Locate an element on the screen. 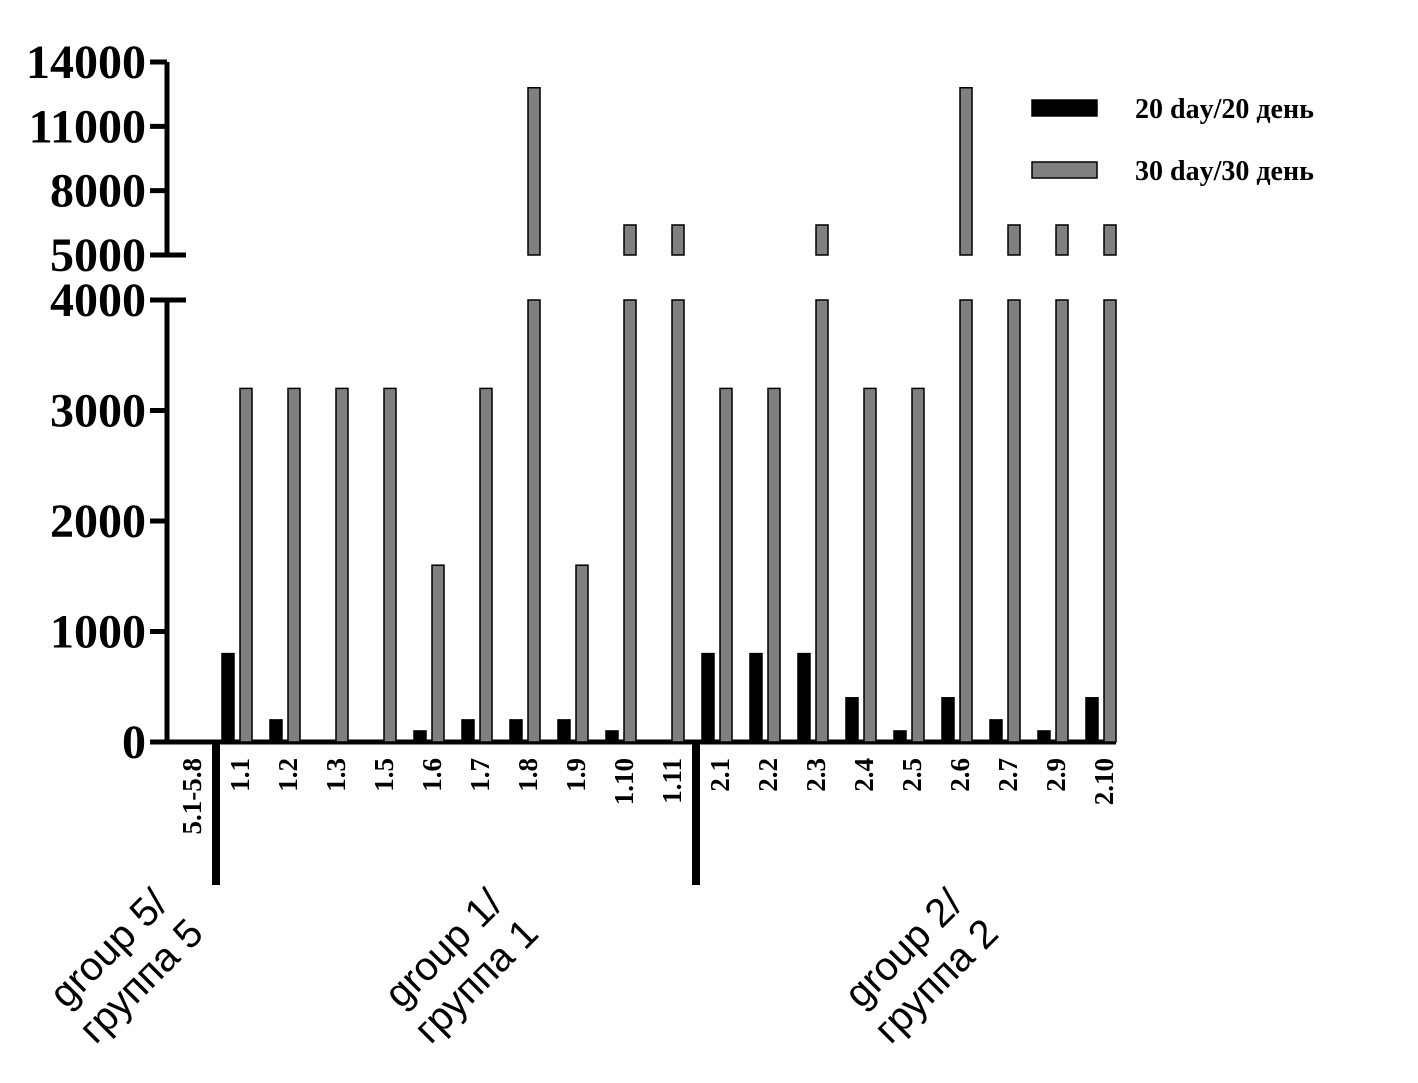 This screenshot has width=1418, height=1083. x-tick-label: 2.6 is located at coordinates (960, 775).